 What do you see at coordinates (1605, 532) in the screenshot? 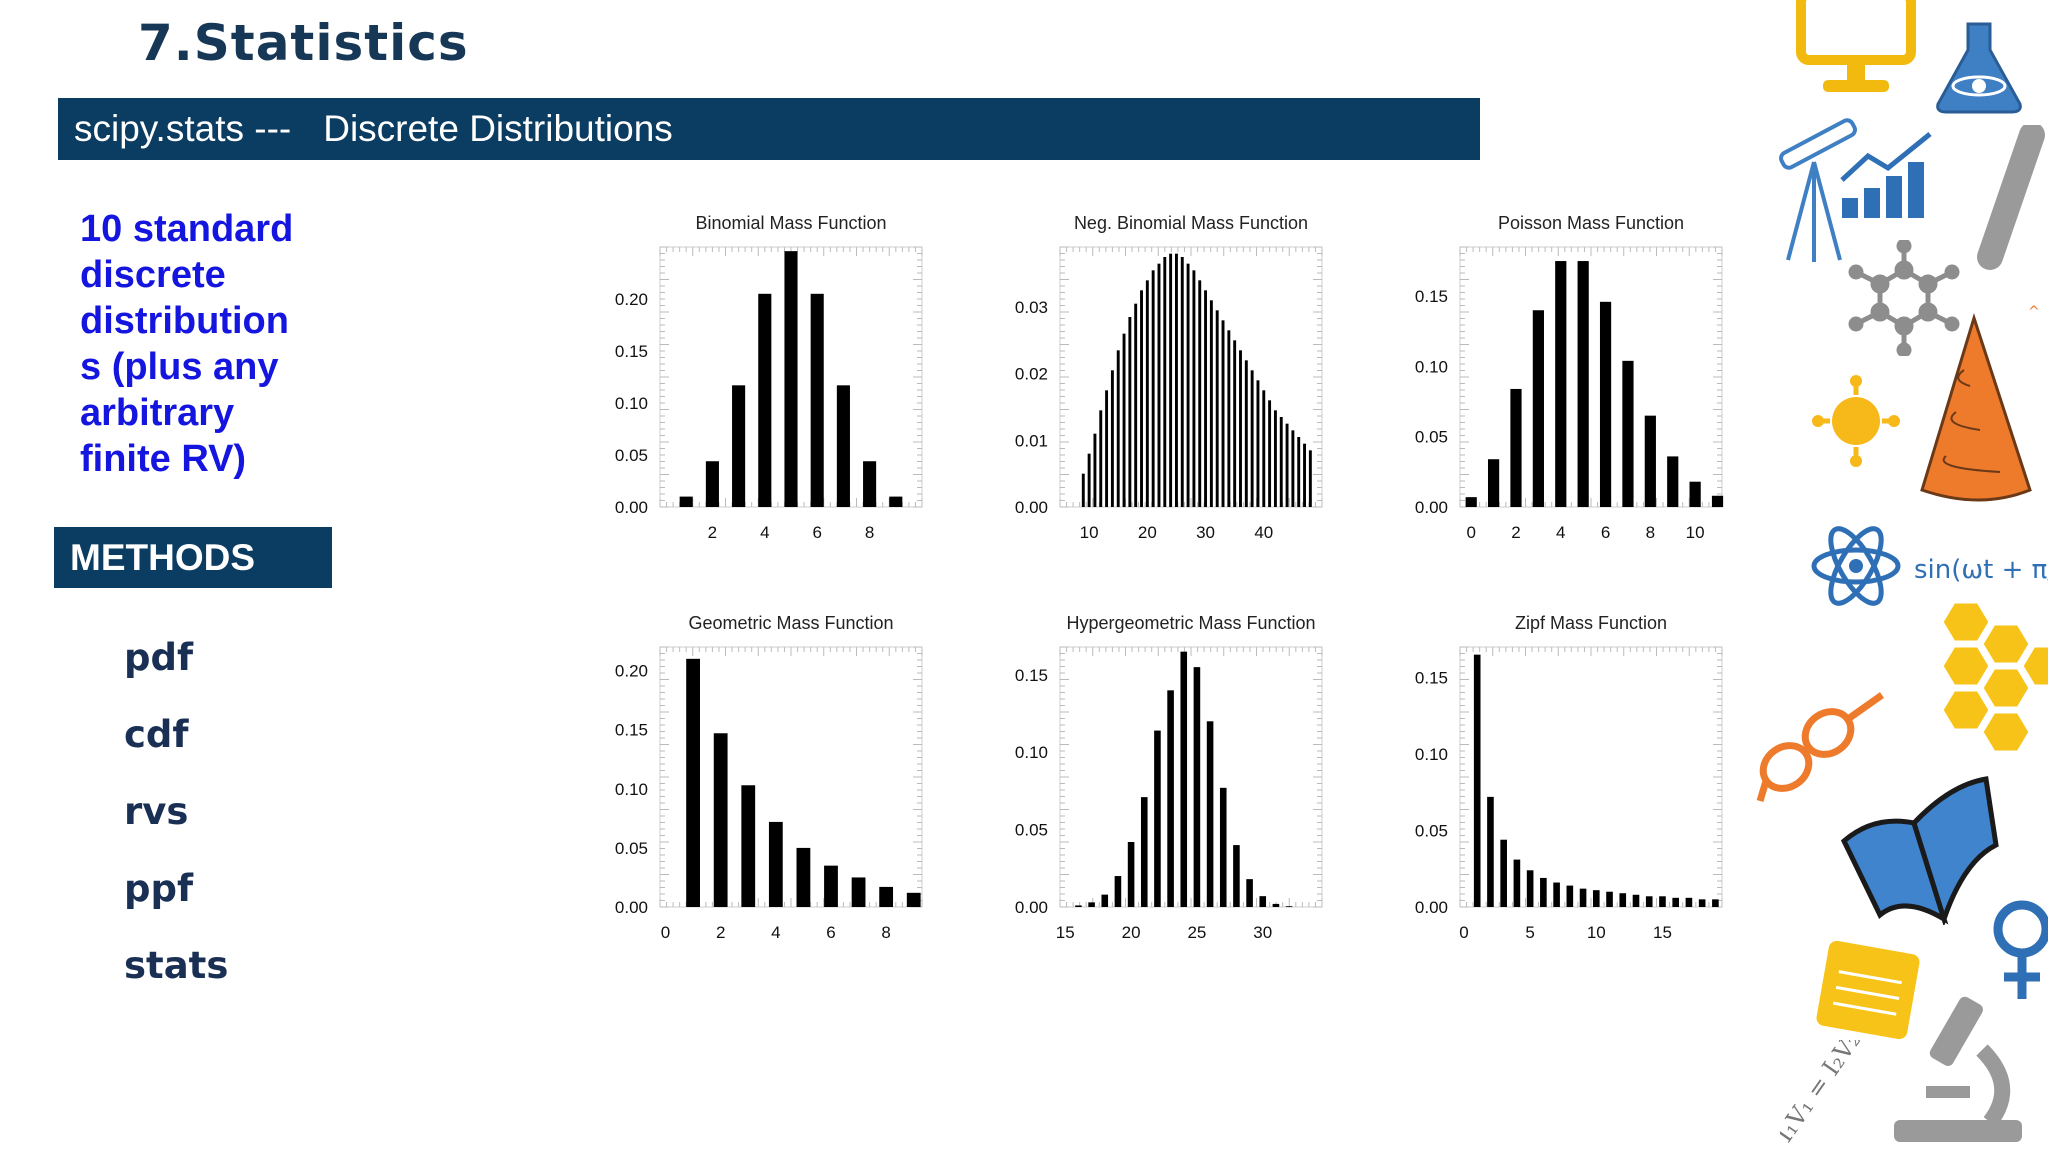
I see `x-tick-label: 6` at bounding box center [1605, 532].